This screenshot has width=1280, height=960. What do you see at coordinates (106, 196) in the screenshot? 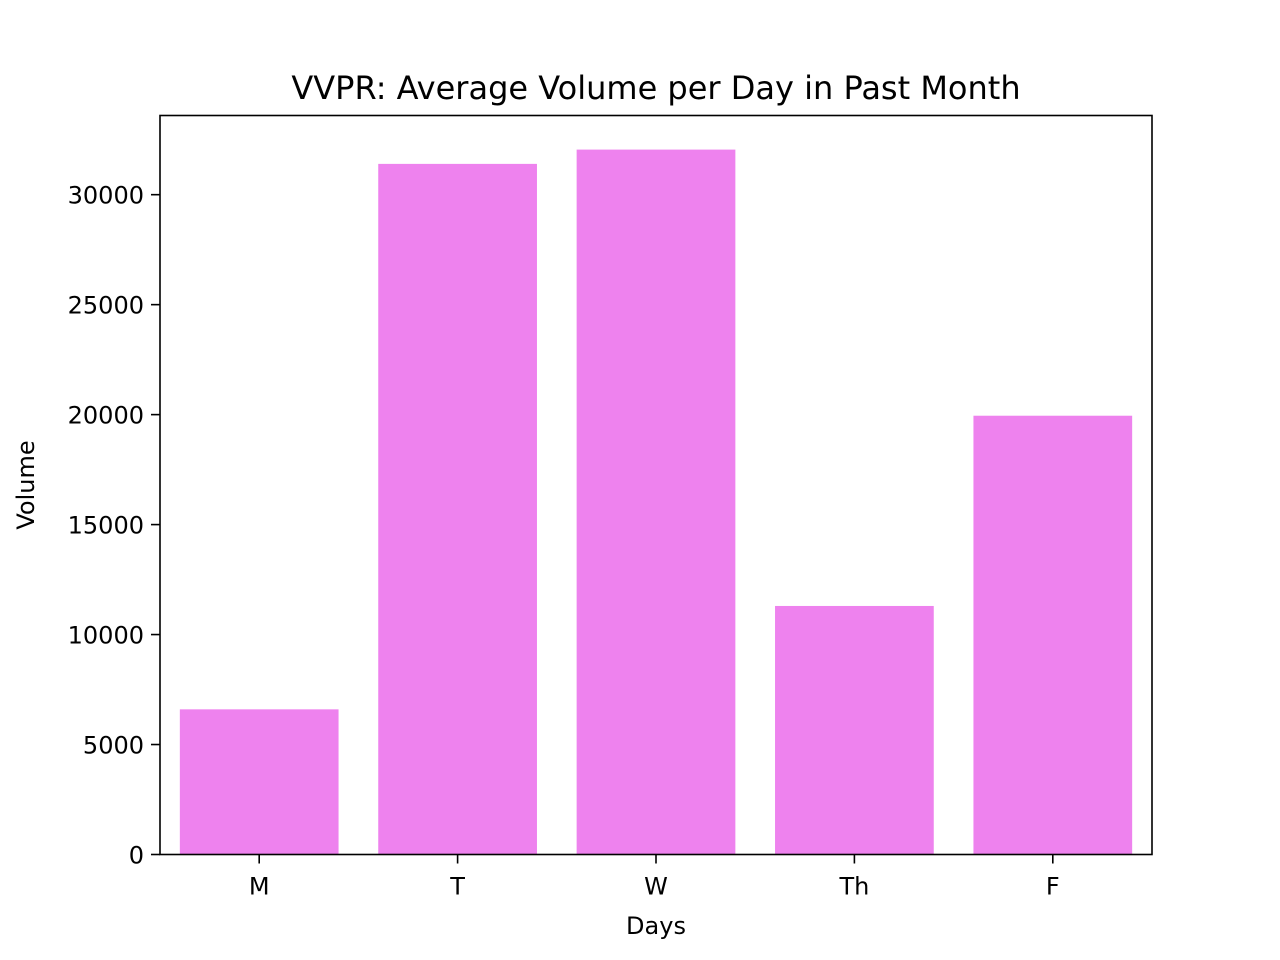
I see `y-tick-label: 30000` at bounding box center [106, 196].